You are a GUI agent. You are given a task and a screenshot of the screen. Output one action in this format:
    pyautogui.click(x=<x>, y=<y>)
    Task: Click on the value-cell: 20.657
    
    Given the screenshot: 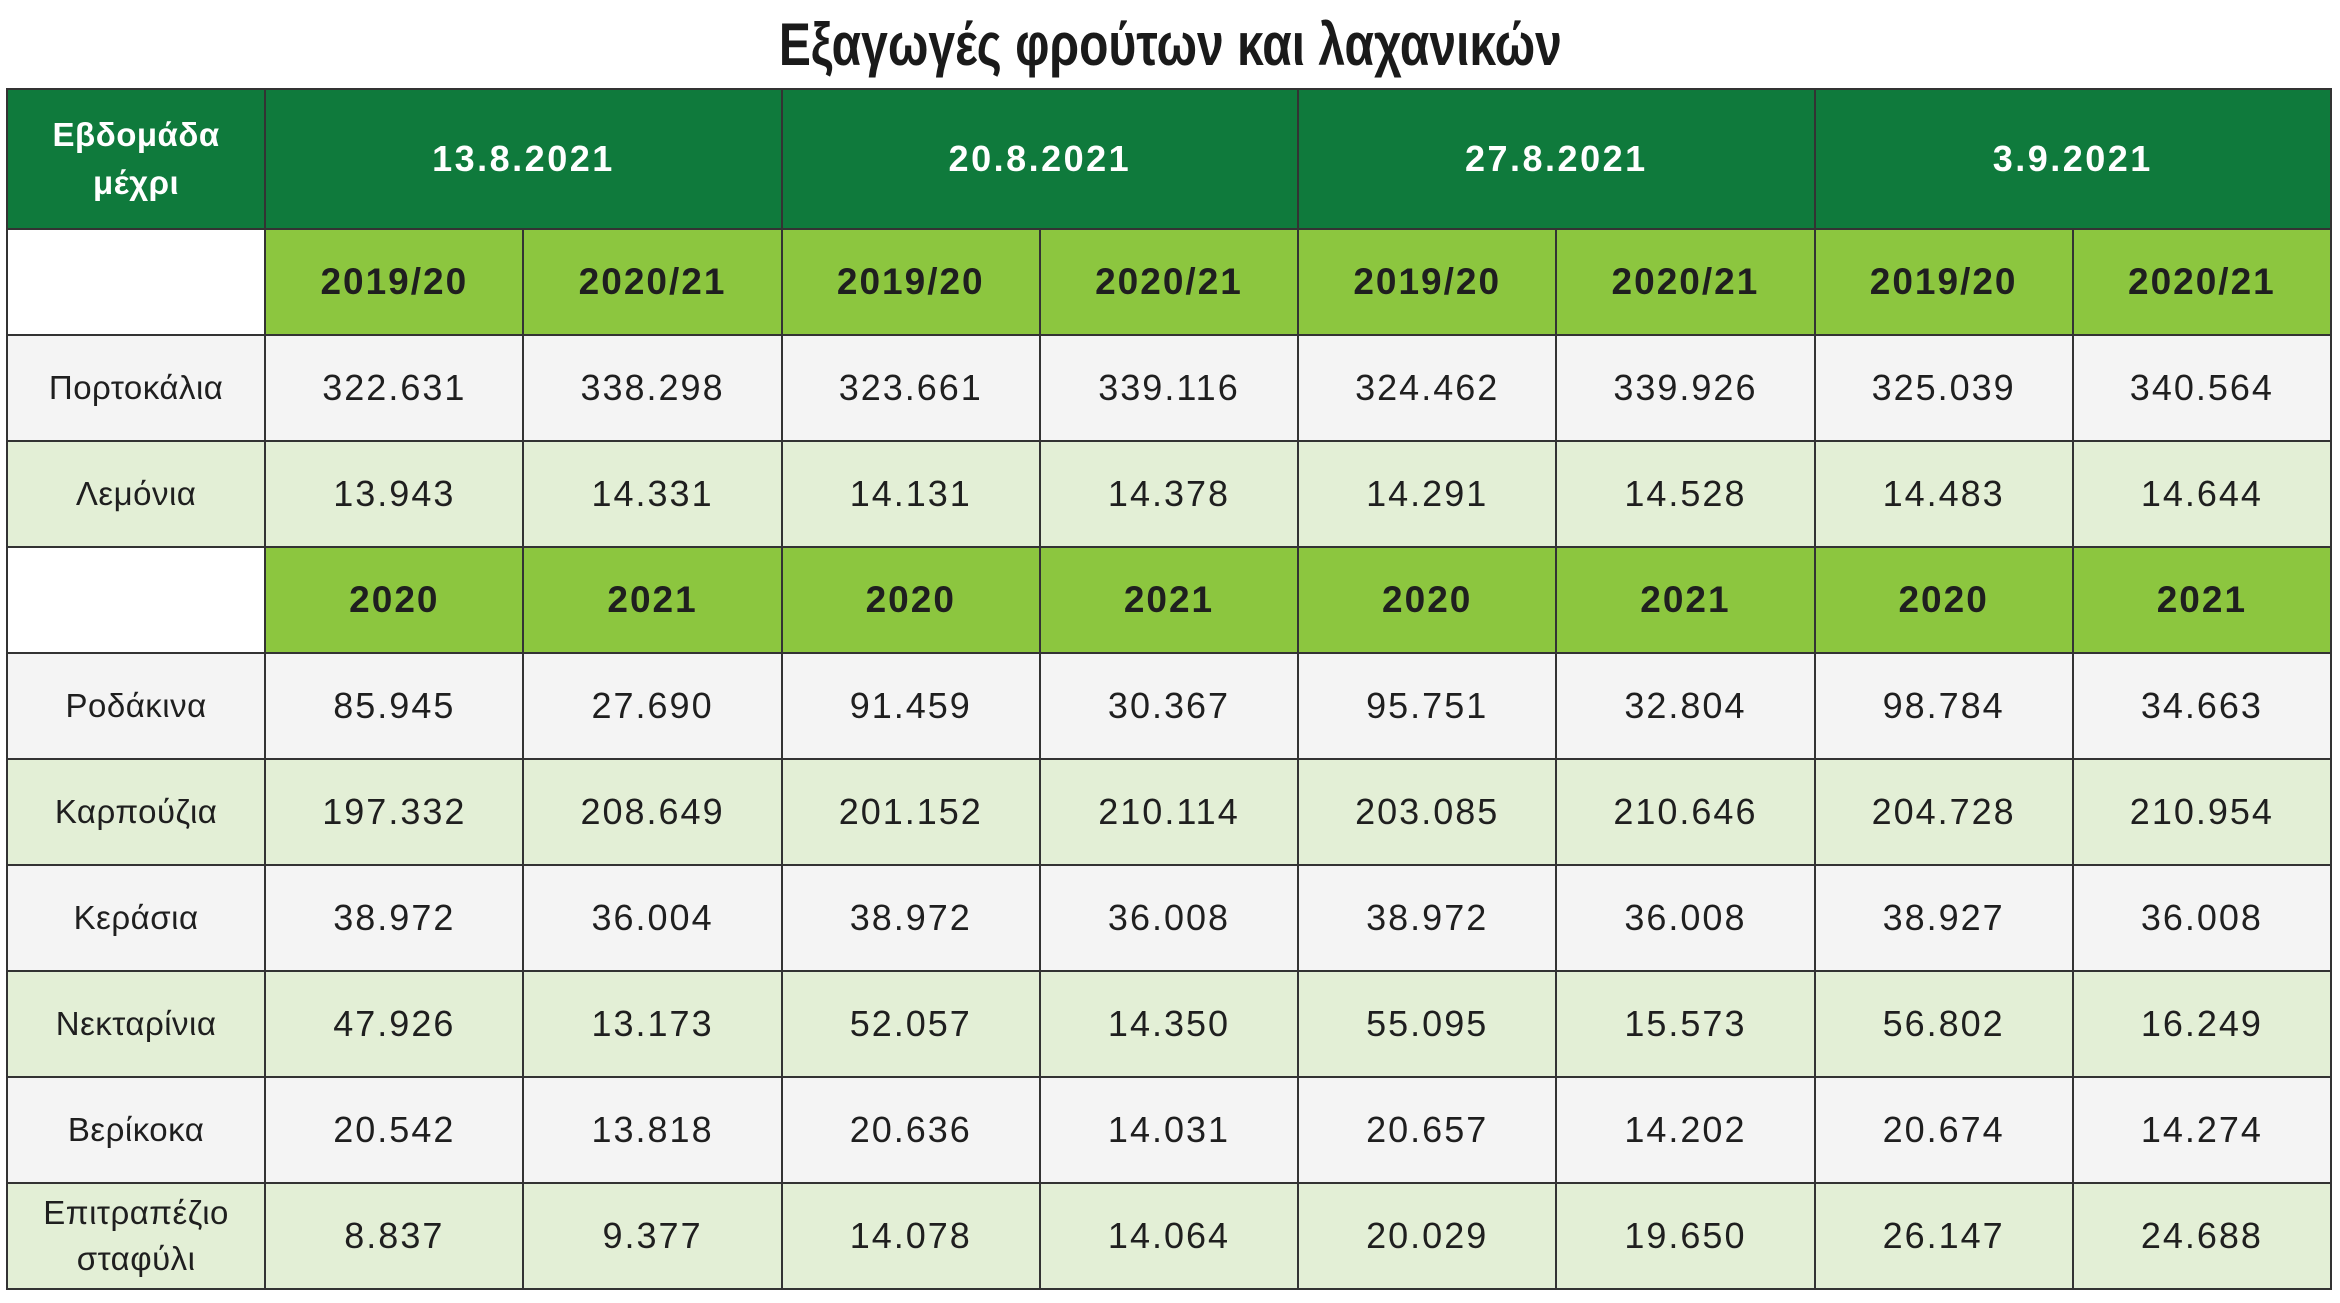 What is the action you would take?
    pyautogui.click(x=1427, y=1130)
    